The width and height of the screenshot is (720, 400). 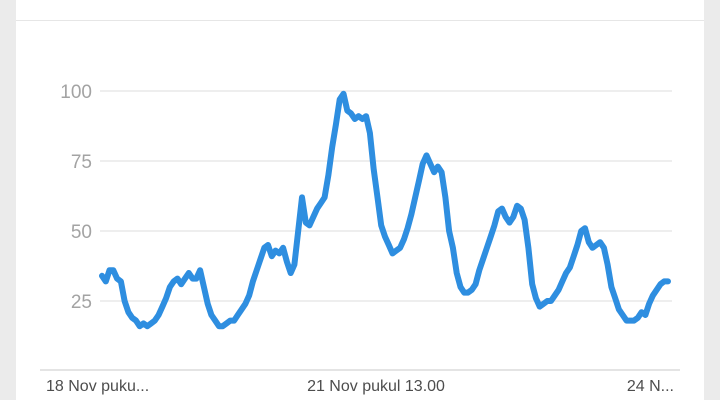 What do you see at coordinates (76, 197) in the screenshot?
I see `y-axis-tick-labels: 25 50 75 100` at bounding box center [76, 197].